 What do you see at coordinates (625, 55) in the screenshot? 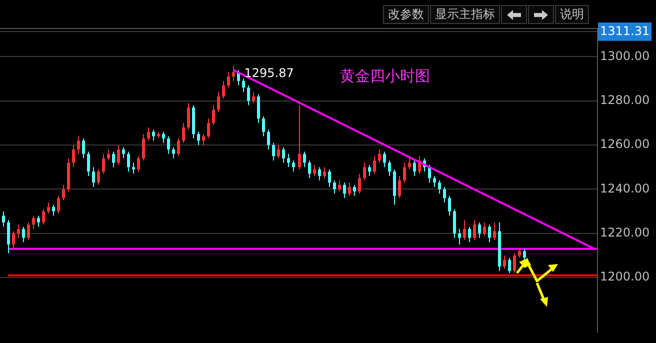
I see `y-tick-label: 1300.00` at bounding box center [625, 55].